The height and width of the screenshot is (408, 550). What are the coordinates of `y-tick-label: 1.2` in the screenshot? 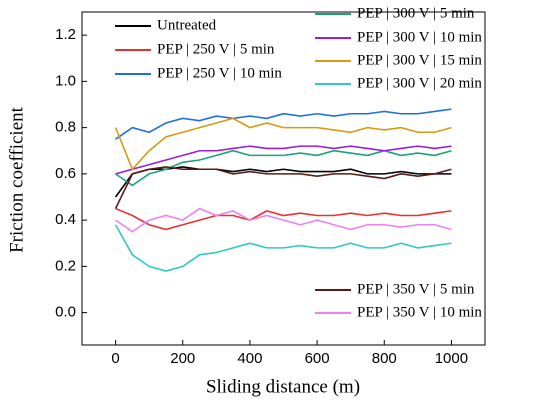 It's located at (65, 34).